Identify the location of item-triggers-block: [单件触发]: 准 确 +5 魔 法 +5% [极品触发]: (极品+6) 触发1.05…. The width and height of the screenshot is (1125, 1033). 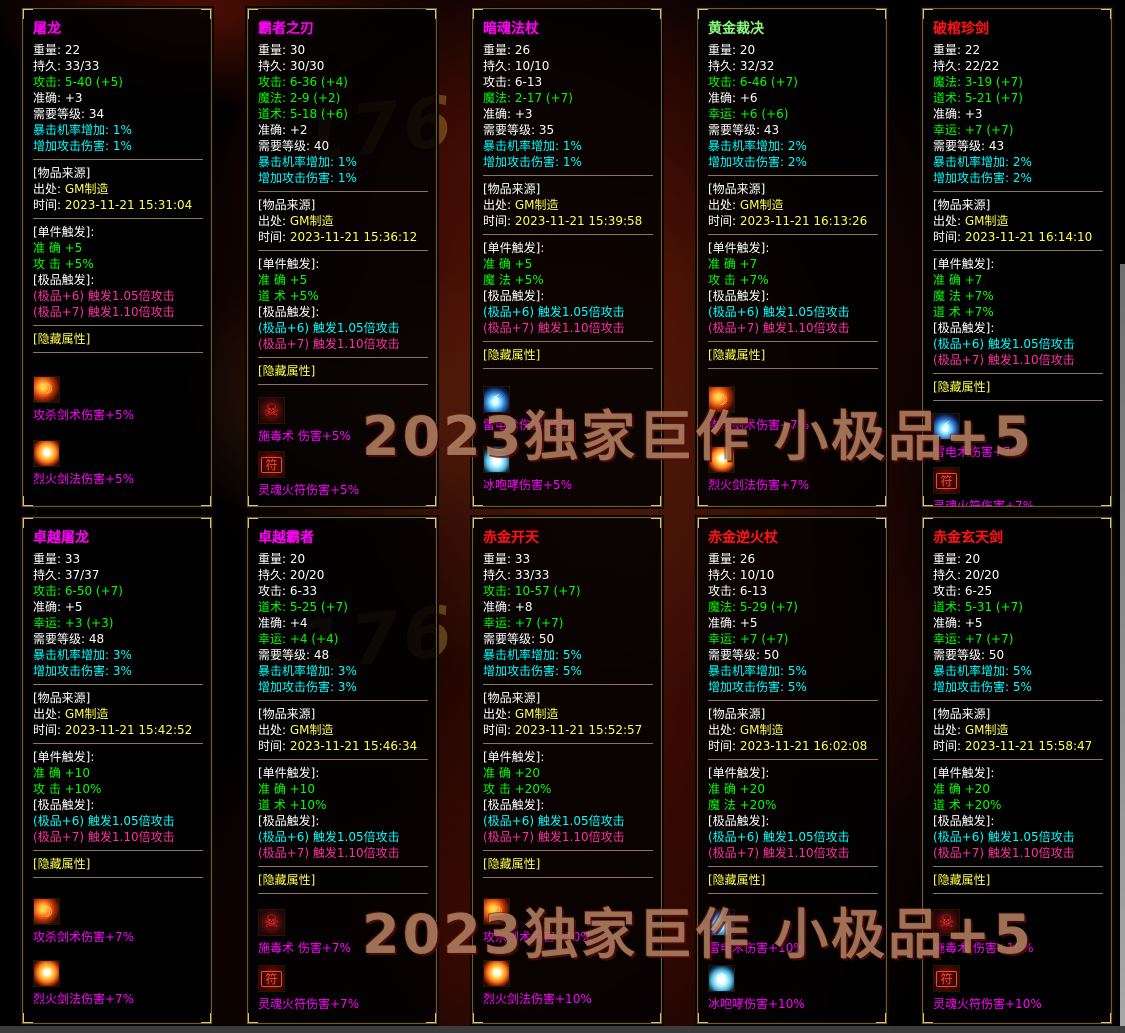
(569, 288).